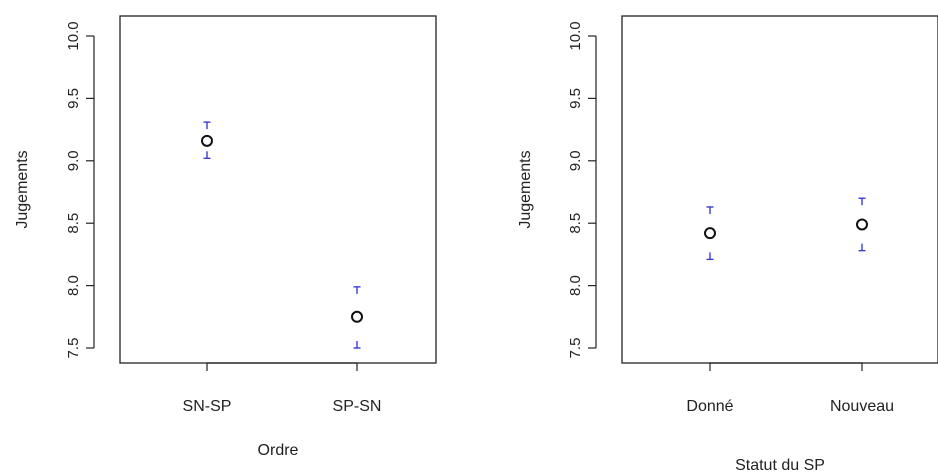 Image resolution: width=938 pixels, height=473 pixels. Describe the element at coordinates (207, 406) in the screenshot. I see `x-tick-label: SN-SP` at that location.